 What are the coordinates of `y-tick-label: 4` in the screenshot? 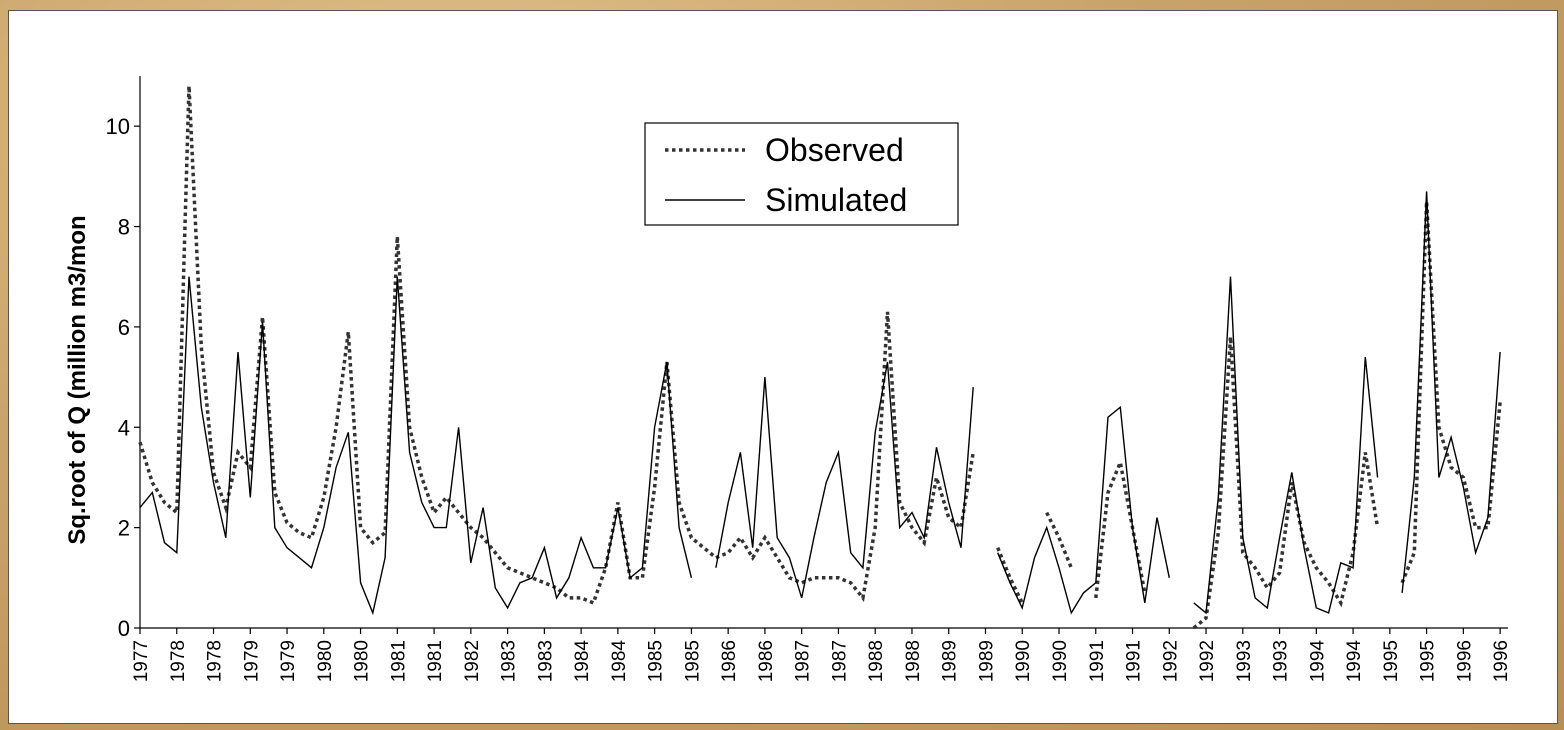 It's located at (124, 427).